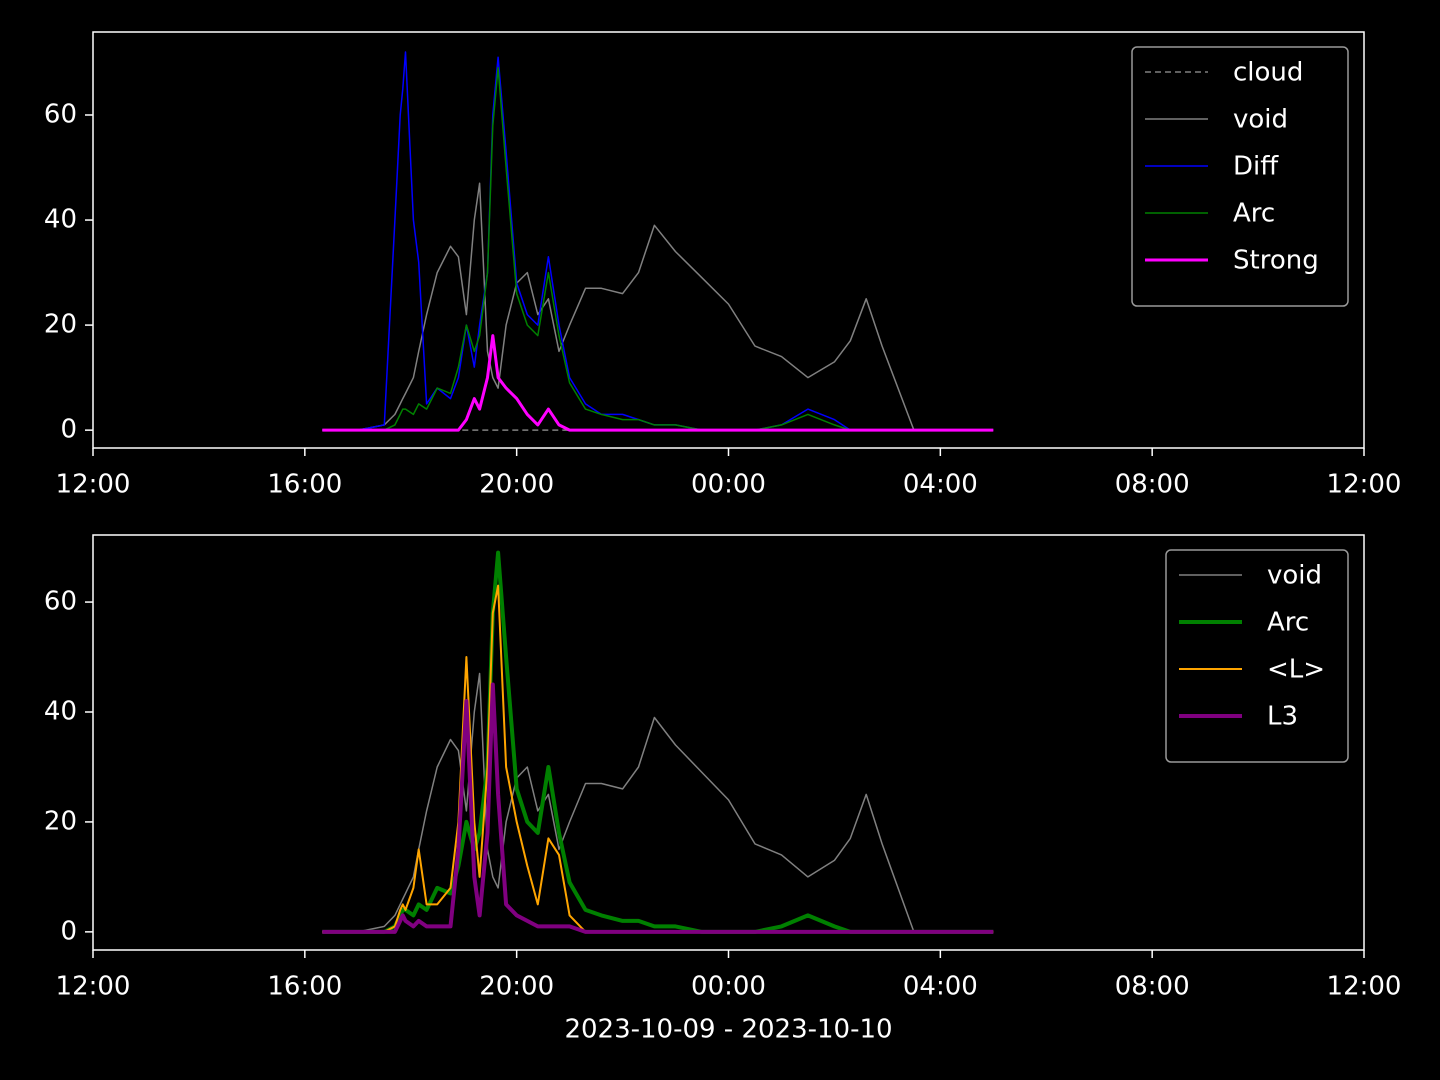 The height and width of the screenshot is (1080, 1440). Describe the element at coordinates (728, 1030) in the screenshot. I see `x-axis-label: 2023-10-09 - 2023-10-10` at that location.